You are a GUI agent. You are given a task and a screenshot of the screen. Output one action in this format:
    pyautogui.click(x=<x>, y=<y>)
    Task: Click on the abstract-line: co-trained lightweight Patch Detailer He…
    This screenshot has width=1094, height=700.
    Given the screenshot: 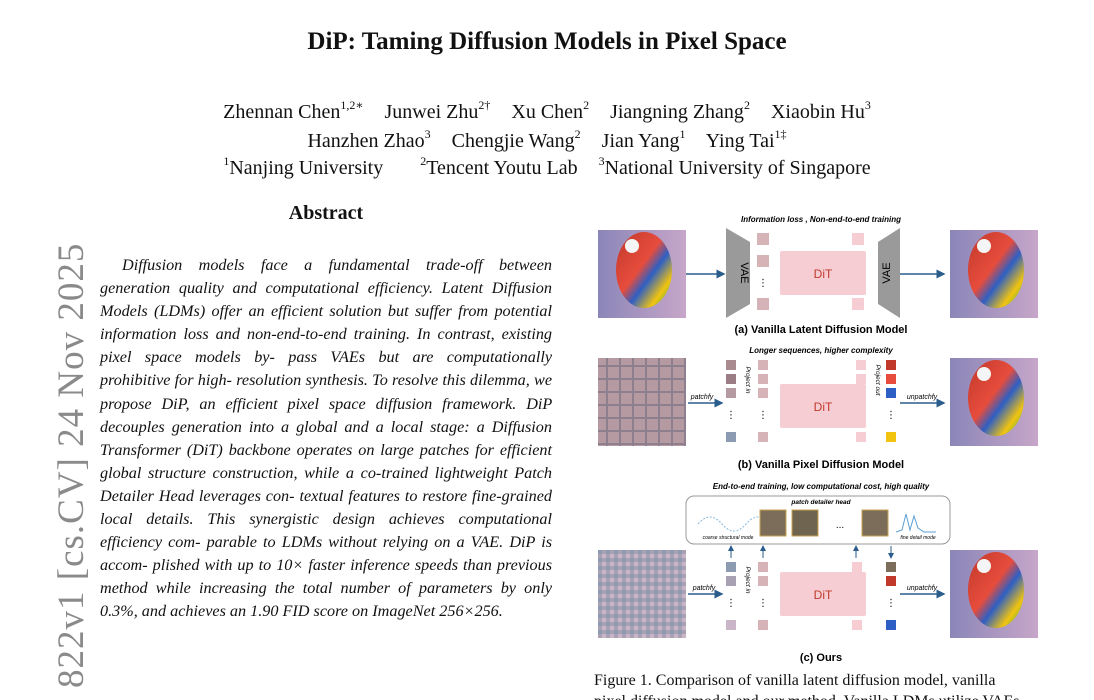 What is the action you would take?
    pyautogui.click(x=326, y=484)
    